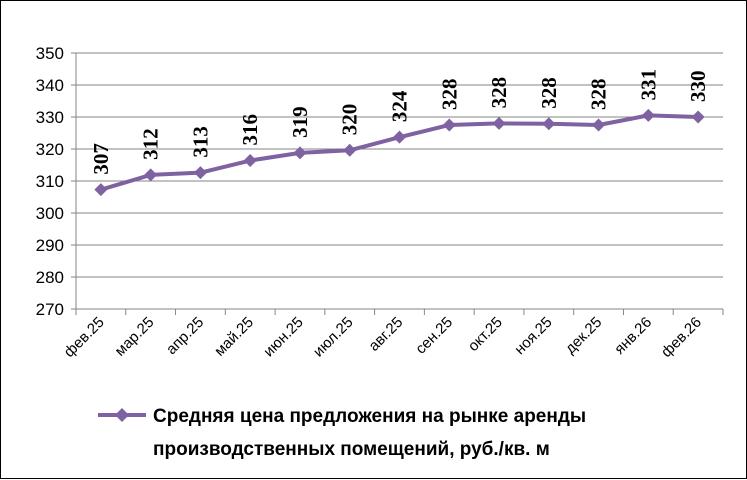 This screenshot has height=480, width=747. I want to click on y-tick-label-310: 310, so click(50, 181).